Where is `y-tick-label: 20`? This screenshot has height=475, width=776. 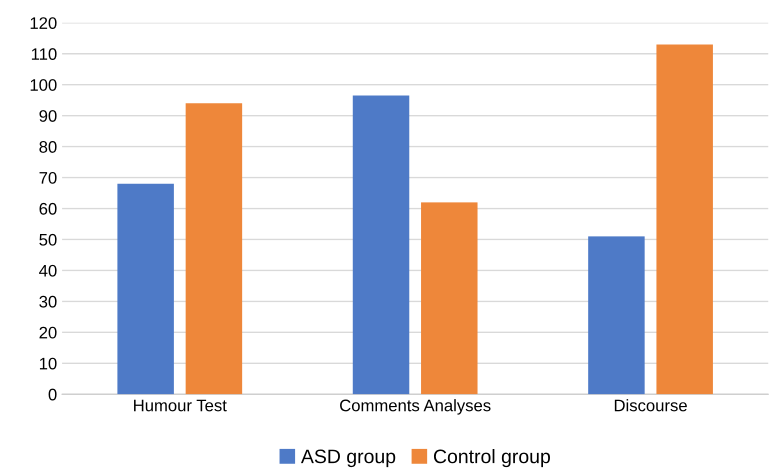 y-tick-label: 20 is located at coordinates (48, 332).